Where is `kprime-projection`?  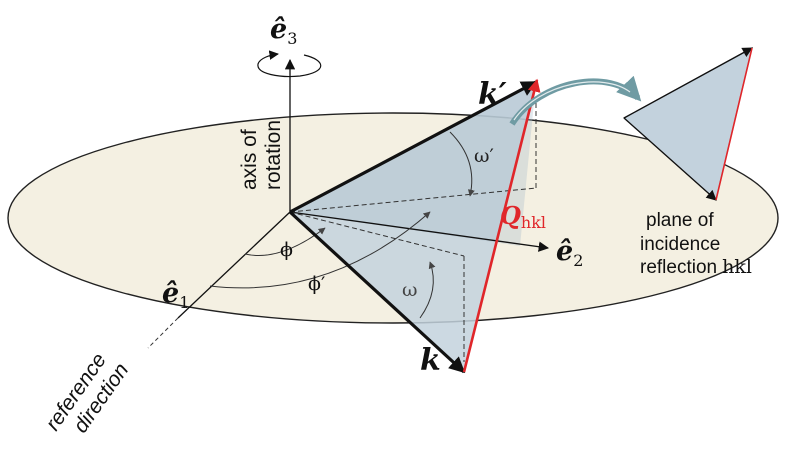
kprime-projection is located at coordinates (413, 200).